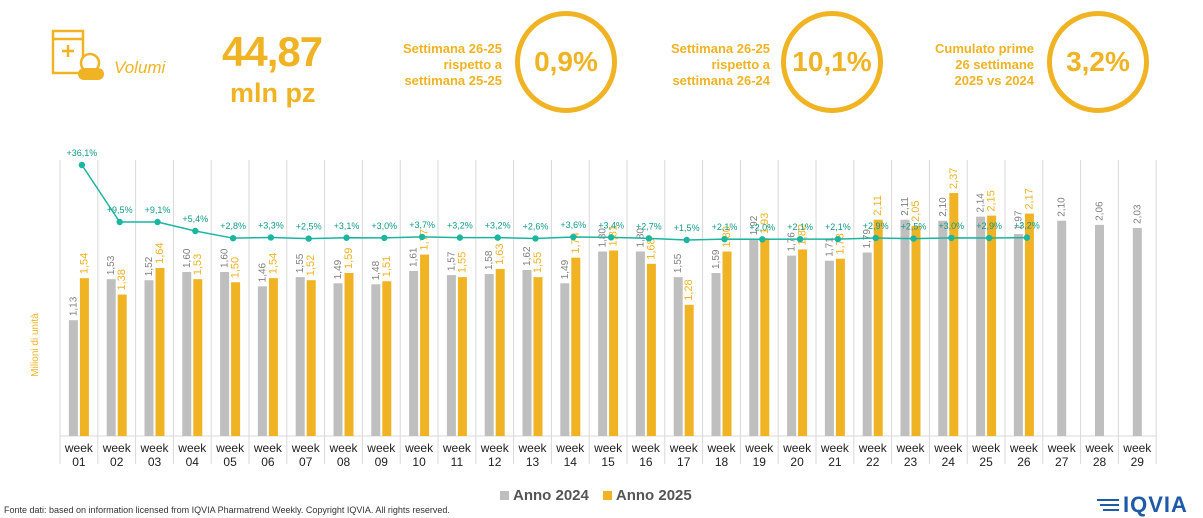  Describe the element at coordinates (122, 279) in the screenshot. I see `data-label-2025: 1,38` at that location.